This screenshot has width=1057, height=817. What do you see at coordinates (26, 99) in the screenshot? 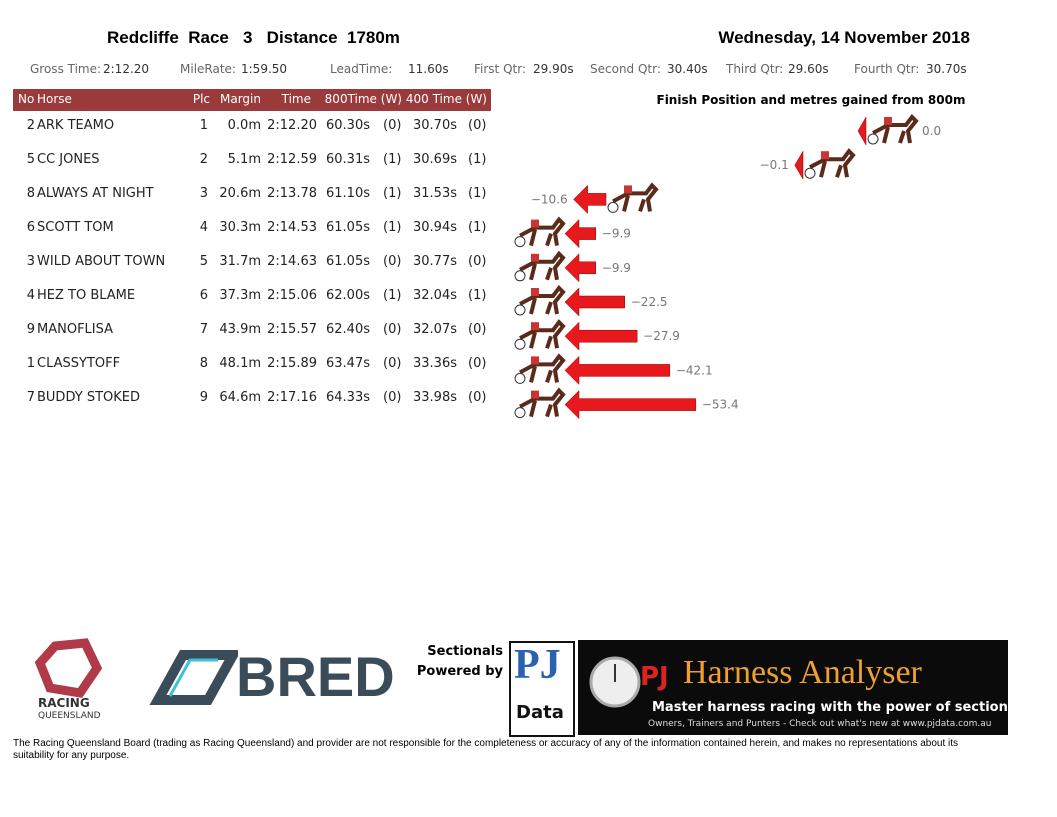
I see `column-header: No` at bounding box center [26, 99].